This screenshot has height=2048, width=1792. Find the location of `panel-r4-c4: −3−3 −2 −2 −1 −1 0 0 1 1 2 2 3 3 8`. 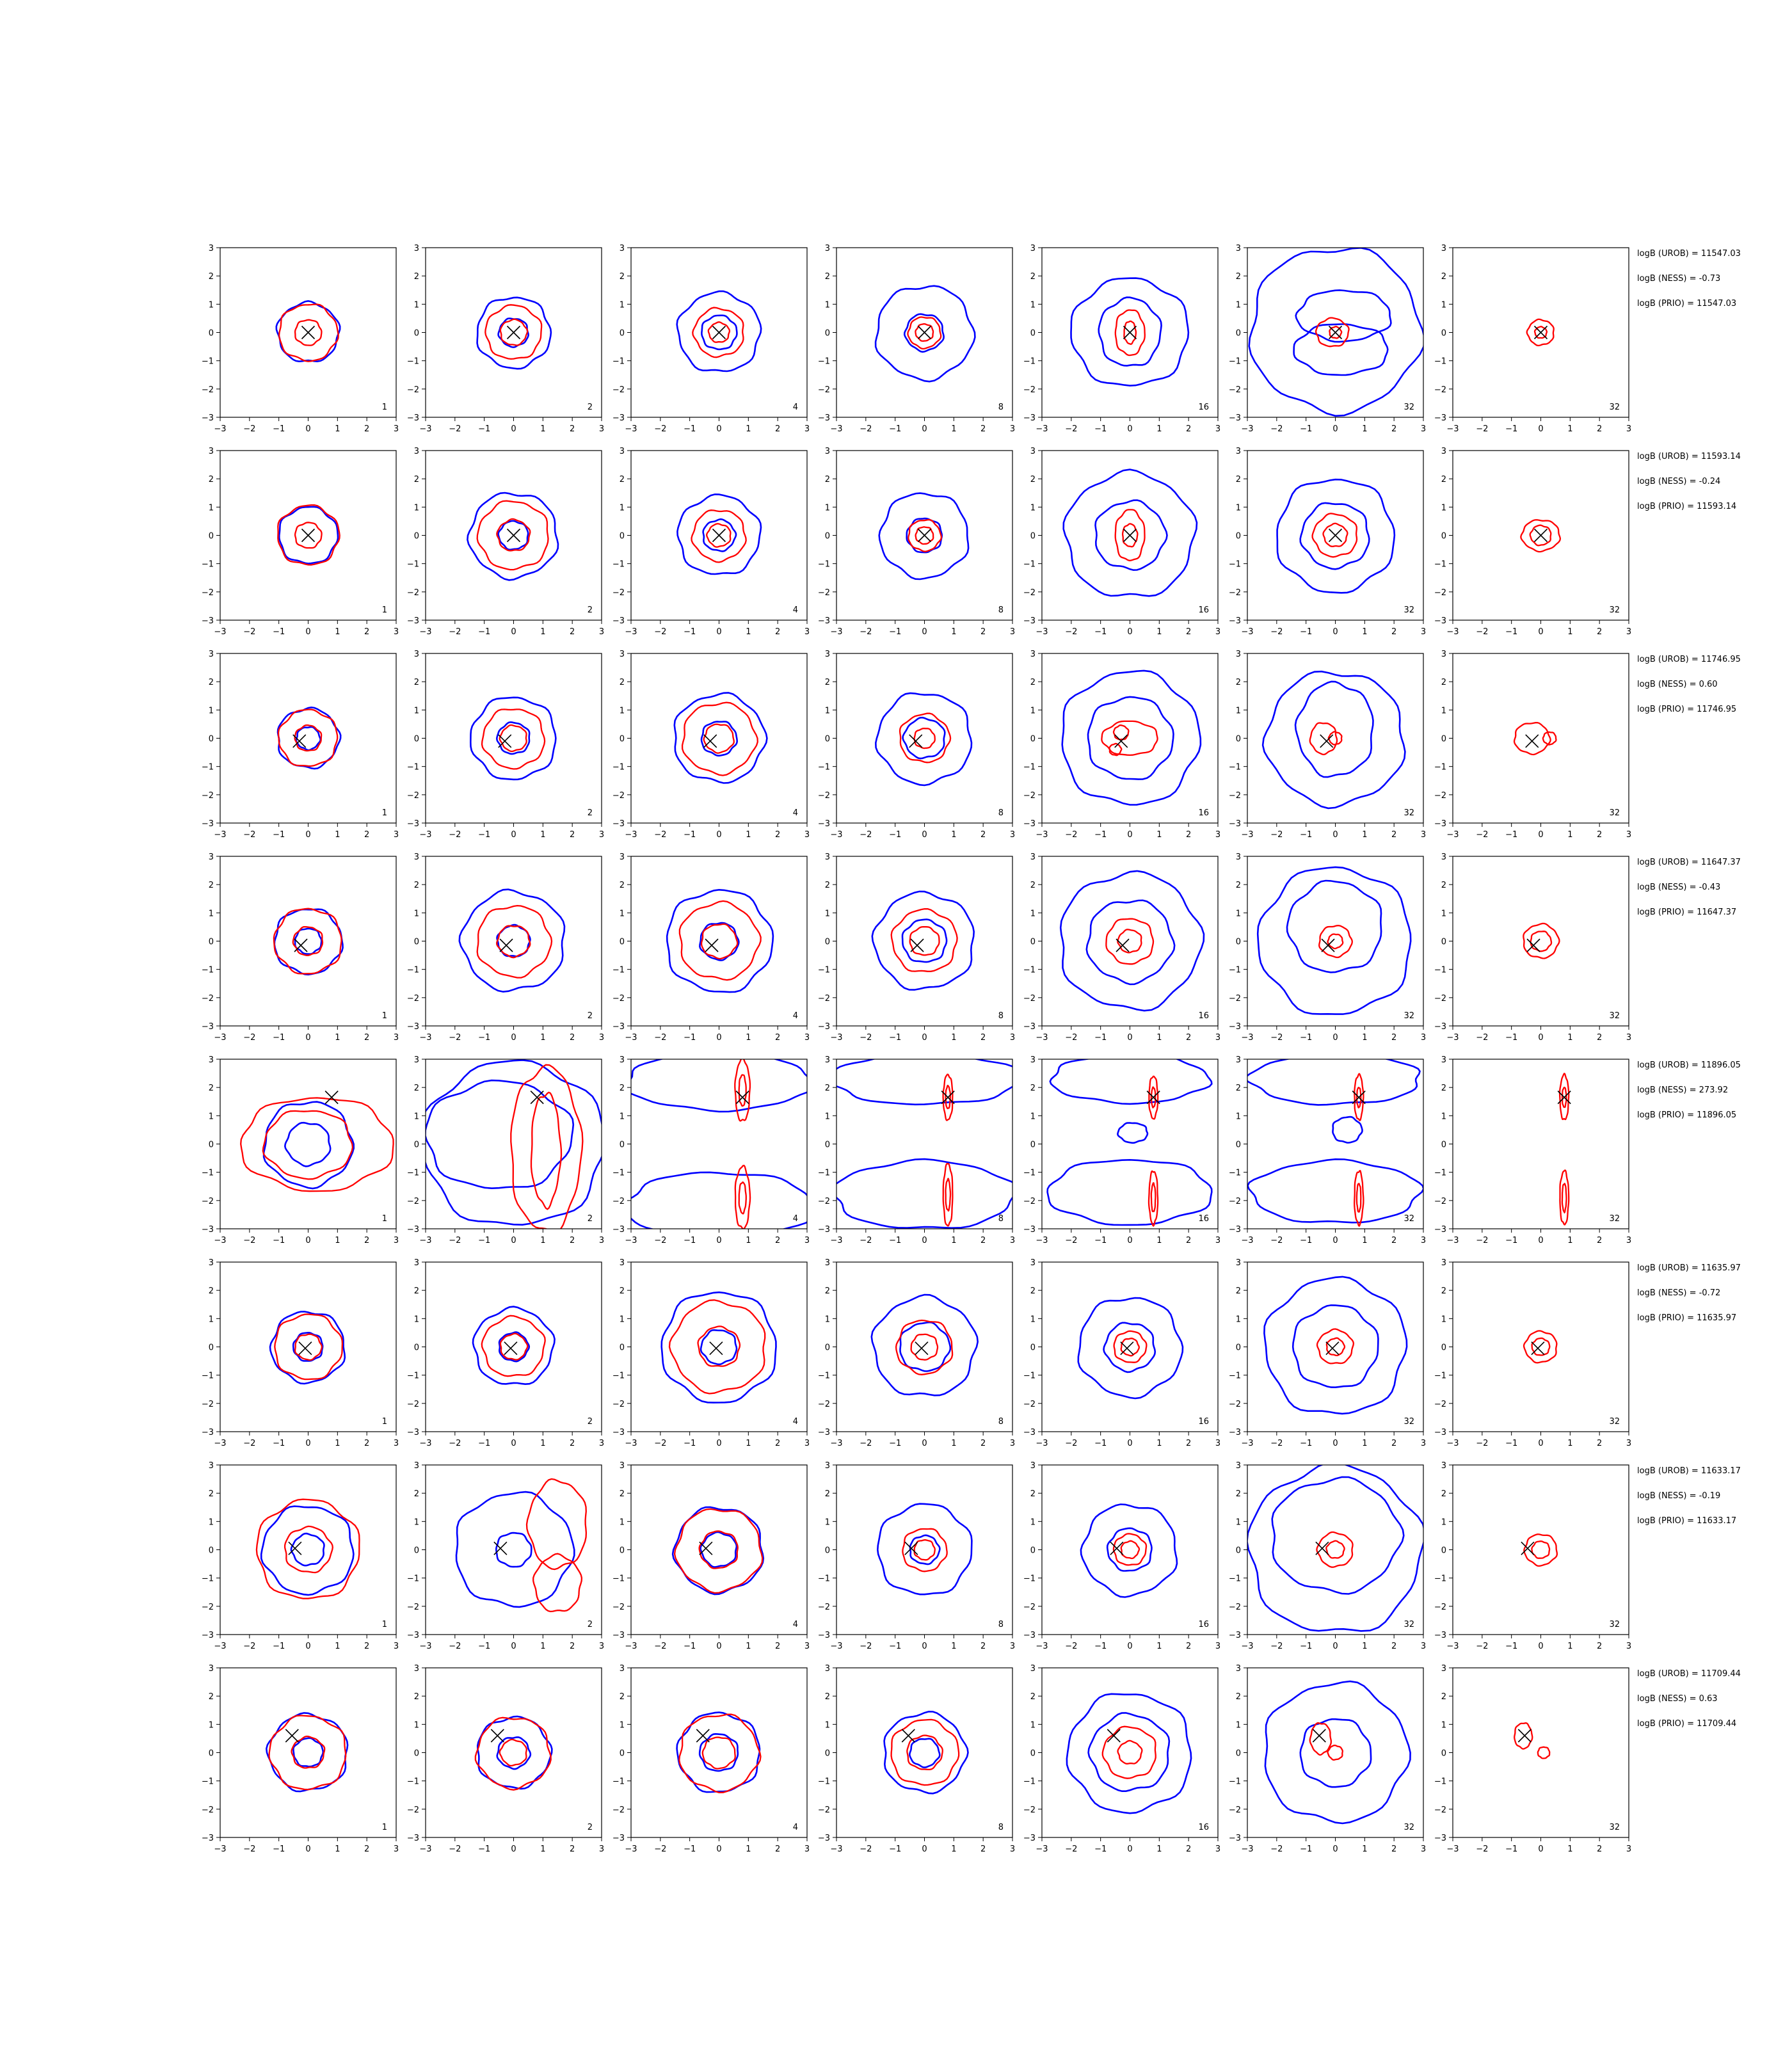

panel-r4-c4: −3−3 −2 −2 −1 −1 0 0 1 1 2 2 3 3 8 is located at coordinates (916, 947).